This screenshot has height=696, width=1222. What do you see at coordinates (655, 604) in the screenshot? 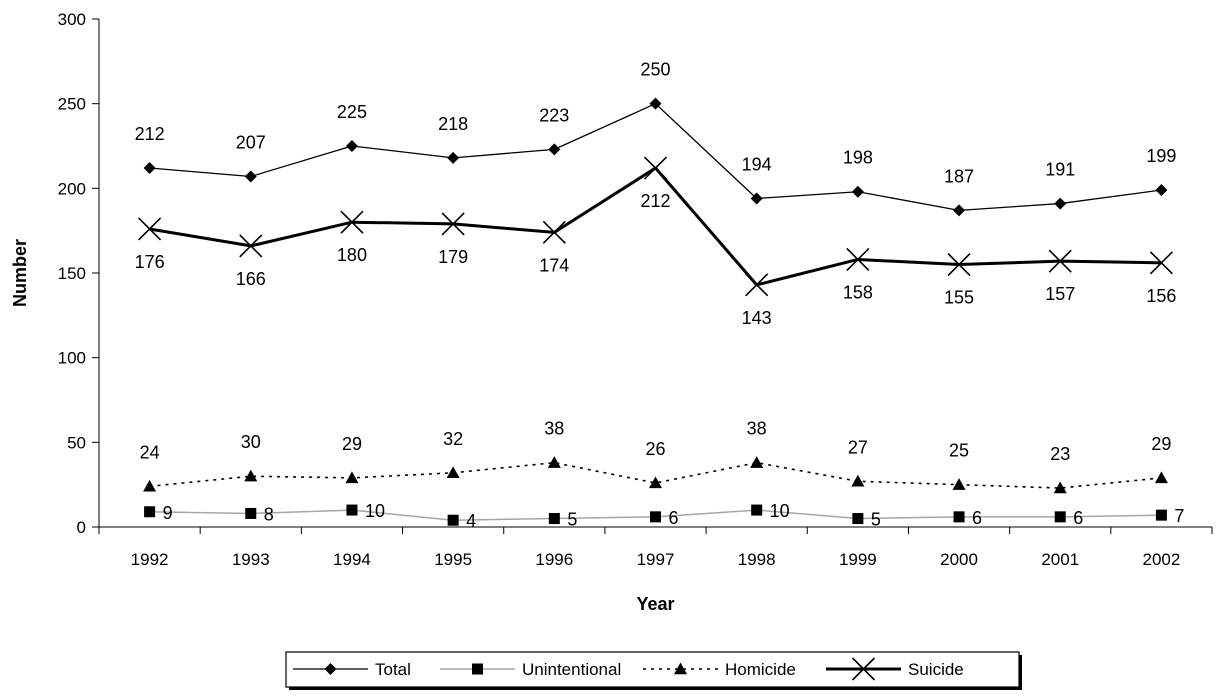
I see `x-axis-title: Year` at bounding box center [655, 604].